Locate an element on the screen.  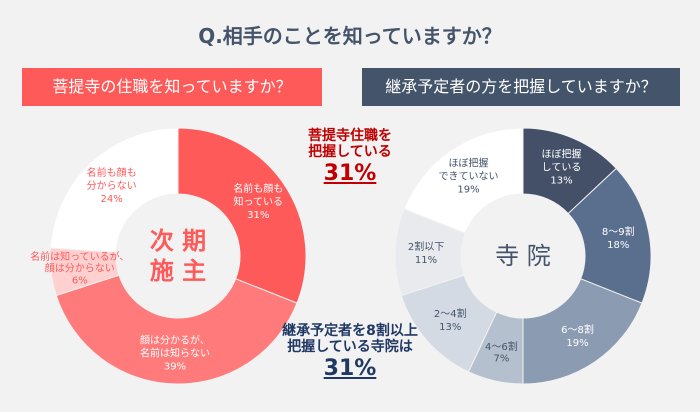
annotation-right-line2: 把握している寺院は is located at coordinates (350, 347).